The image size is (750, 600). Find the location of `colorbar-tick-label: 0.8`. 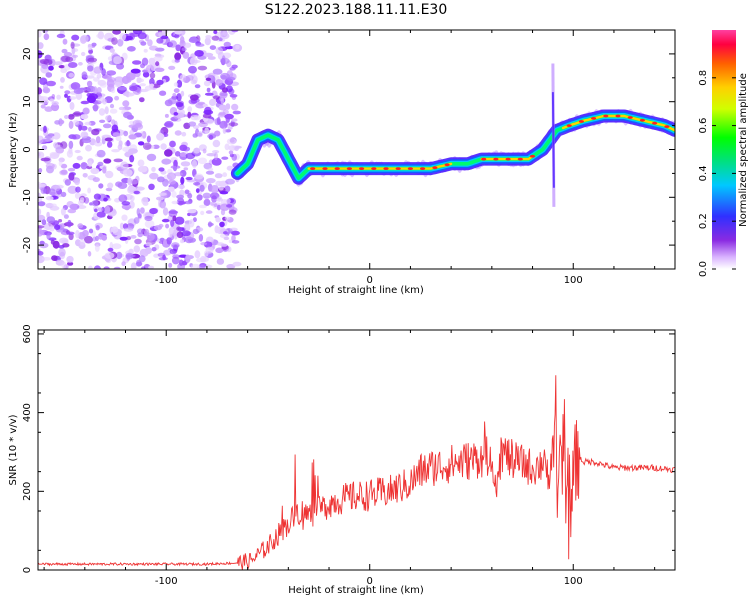

colorbar-tick-label: 0.8 is located at coordinates (703, 78).